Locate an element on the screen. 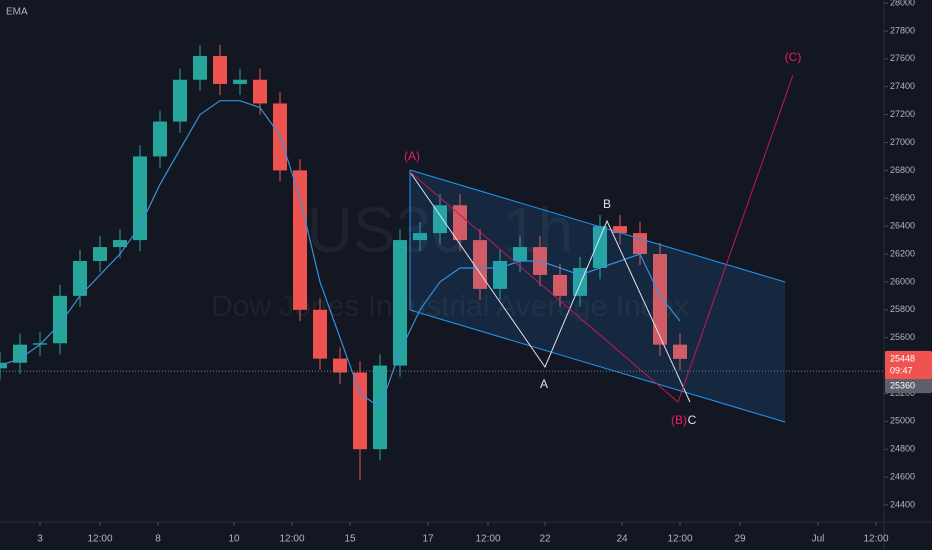 Image resolution: width=932 pixels, height=550 pixels. x-tick-label: 3 is located at coordinates (40, 539).